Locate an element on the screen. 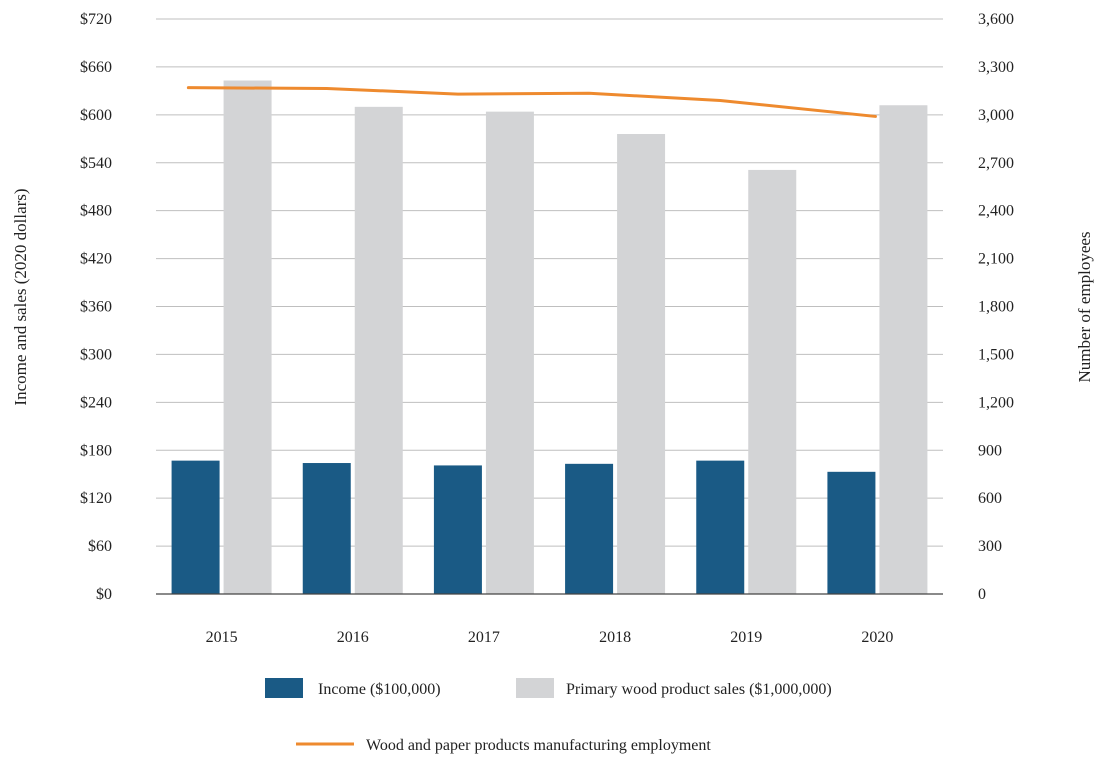  y2-tick-label: 1,500 is located at coordinates (996, 354).